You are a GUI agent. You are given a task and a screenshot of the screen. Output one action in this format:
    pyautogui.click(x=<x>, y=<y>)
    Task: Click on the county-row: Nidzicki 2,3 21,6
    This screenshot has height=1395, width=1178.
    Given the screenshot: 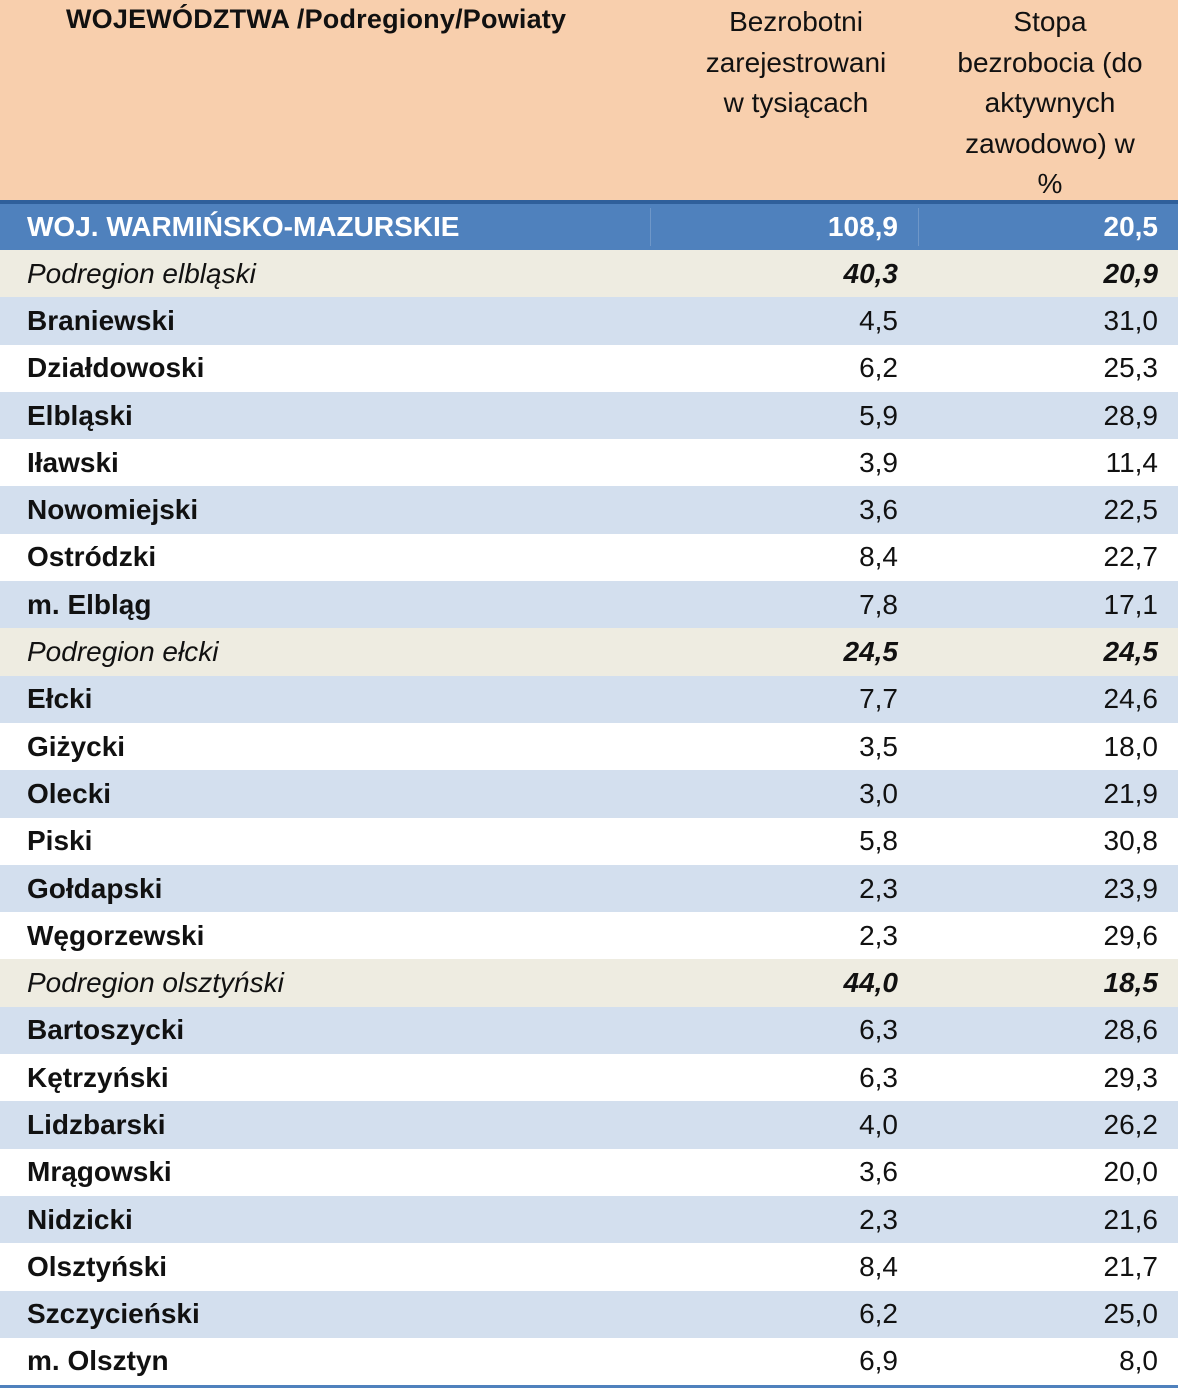 What is the action you would take?
    pyautogui.click(x=589, y=1219)
    